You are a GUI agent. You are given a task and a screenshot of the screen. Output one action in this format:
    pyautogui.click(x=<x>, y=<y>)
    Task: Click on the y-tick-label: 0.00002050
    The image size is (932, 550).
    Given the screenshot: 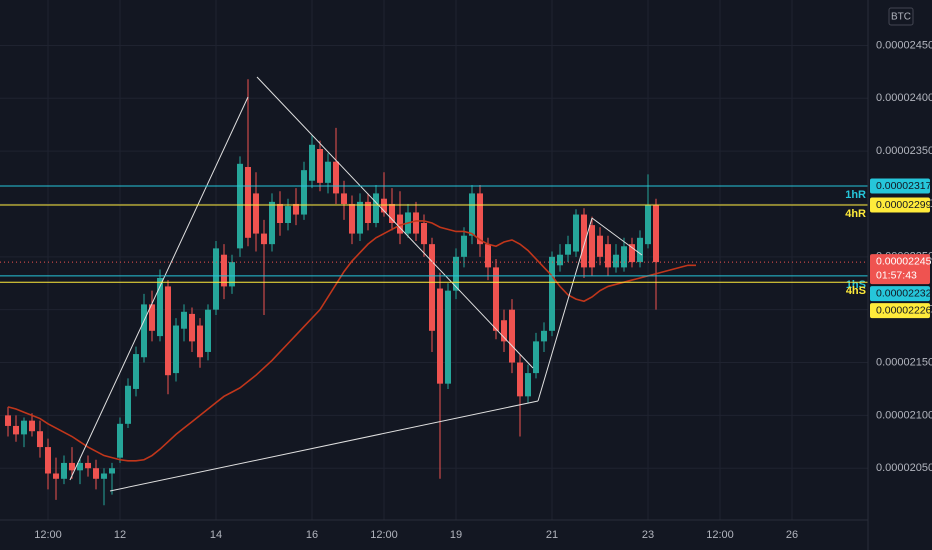 What is the action you would take?
    pyautogui.click(x=904, y=468)
    